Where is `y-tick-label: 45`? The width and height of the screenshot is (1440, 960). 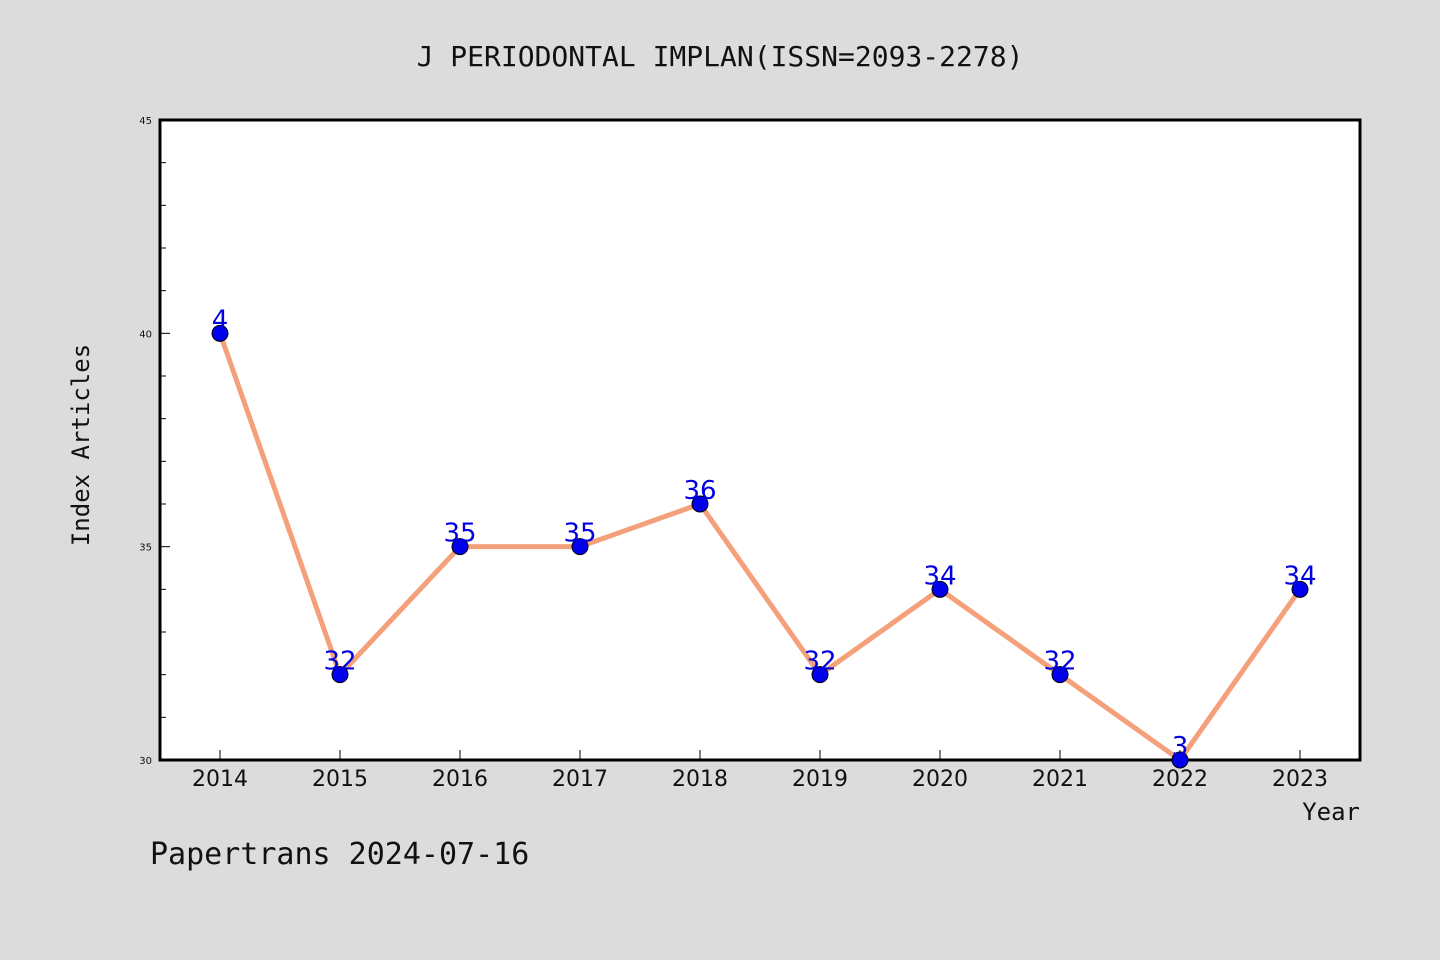 y-tick-label: 45 is located at coordinates (145, 121).